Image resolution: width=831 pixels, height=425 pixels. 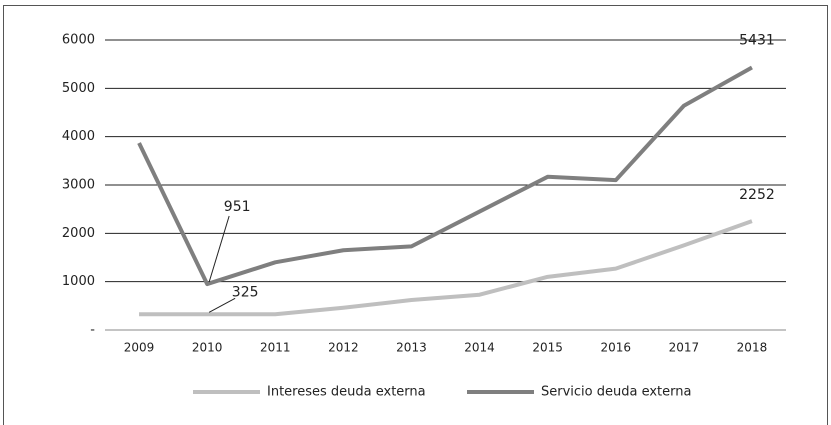 What do you see at coordinates (684, 348) in the screenshot?
I see `x-tick-label: 2017` at bounding box center [684, 348].